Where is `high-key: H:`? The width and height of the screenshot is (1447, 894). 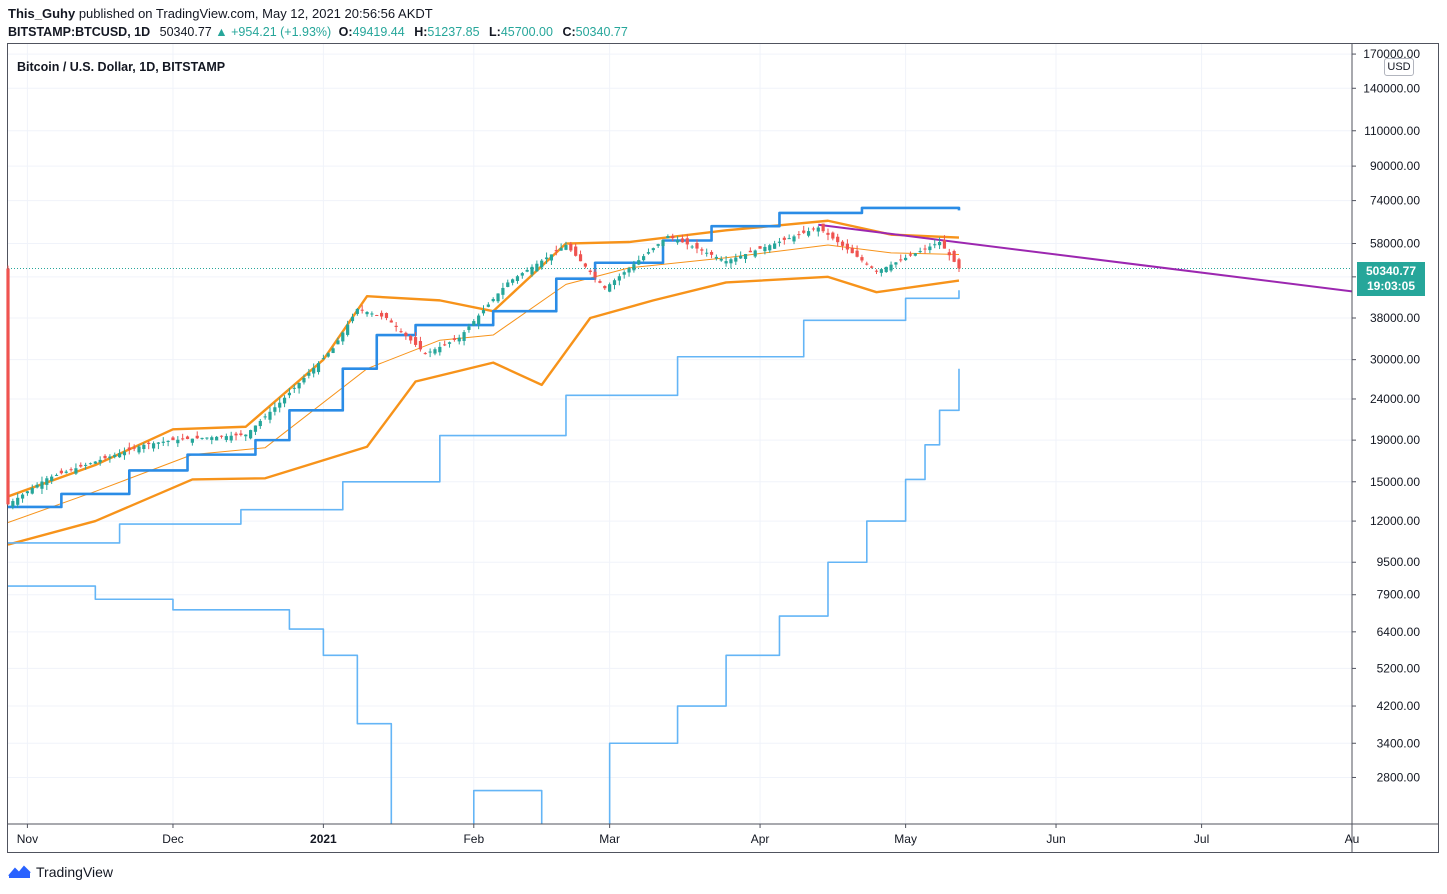 high-key: H: is located at coordinates (421, 32).